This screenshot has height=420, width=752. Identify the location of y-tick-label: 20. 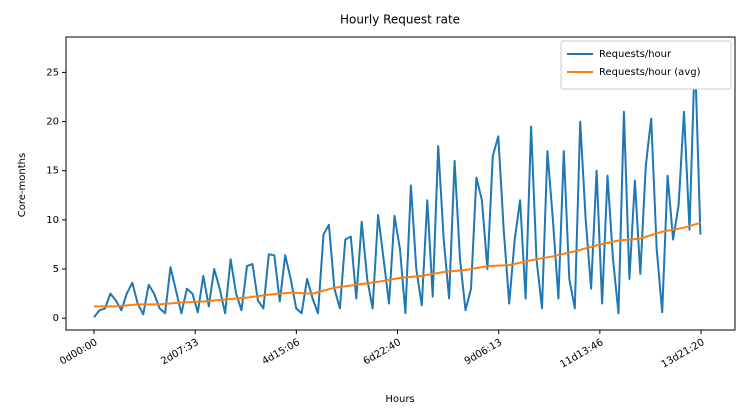
(52, 122).